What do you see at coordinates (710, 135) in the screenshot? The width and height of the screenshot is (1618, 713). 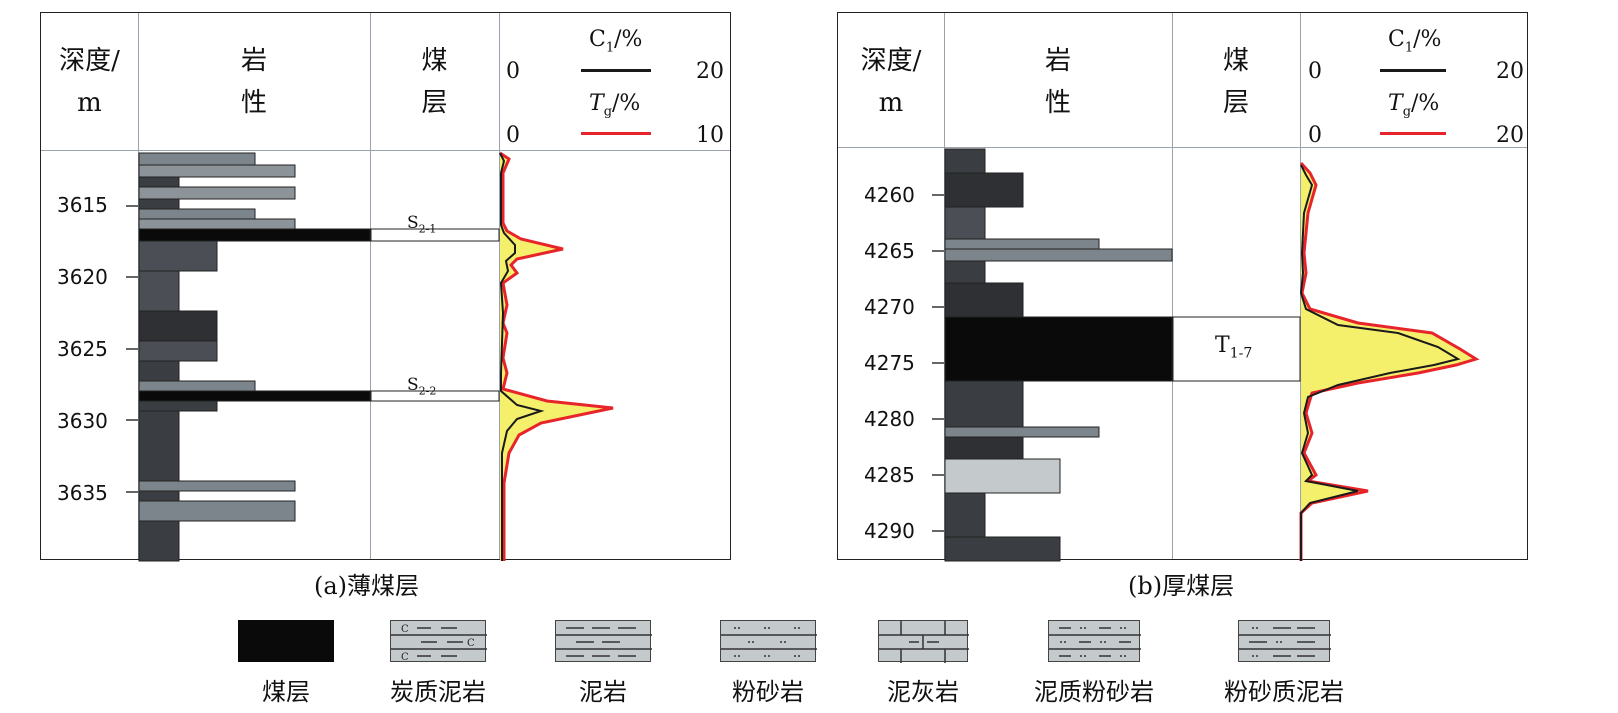 I see `tg-scale-max: 10` at bounding box center [710, 135].